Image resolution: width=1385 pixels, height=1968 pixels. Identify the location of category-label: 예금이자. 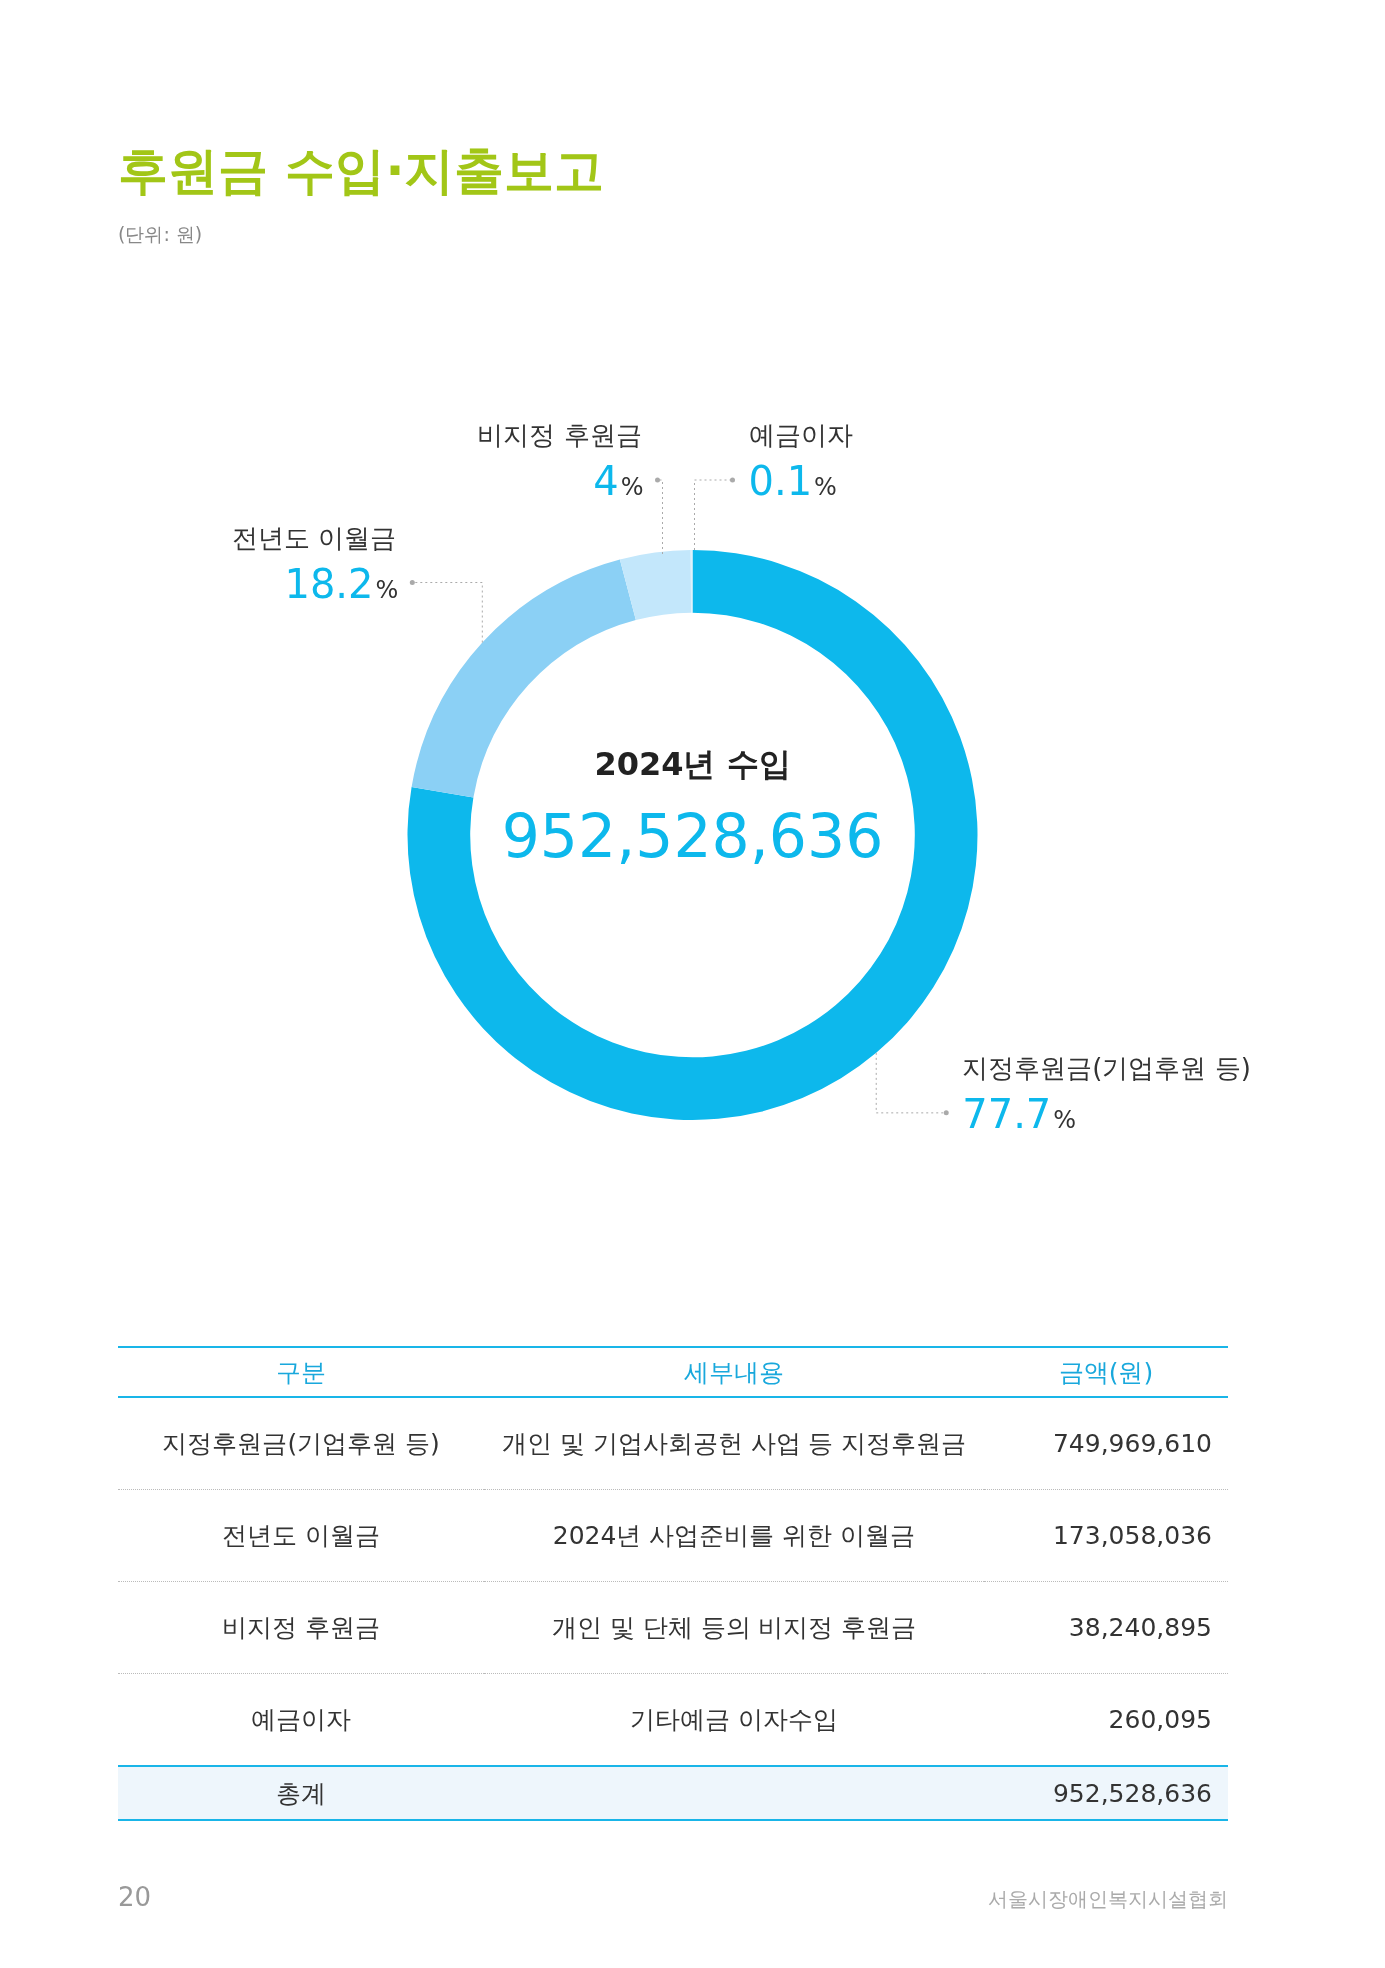
(301, 1719).